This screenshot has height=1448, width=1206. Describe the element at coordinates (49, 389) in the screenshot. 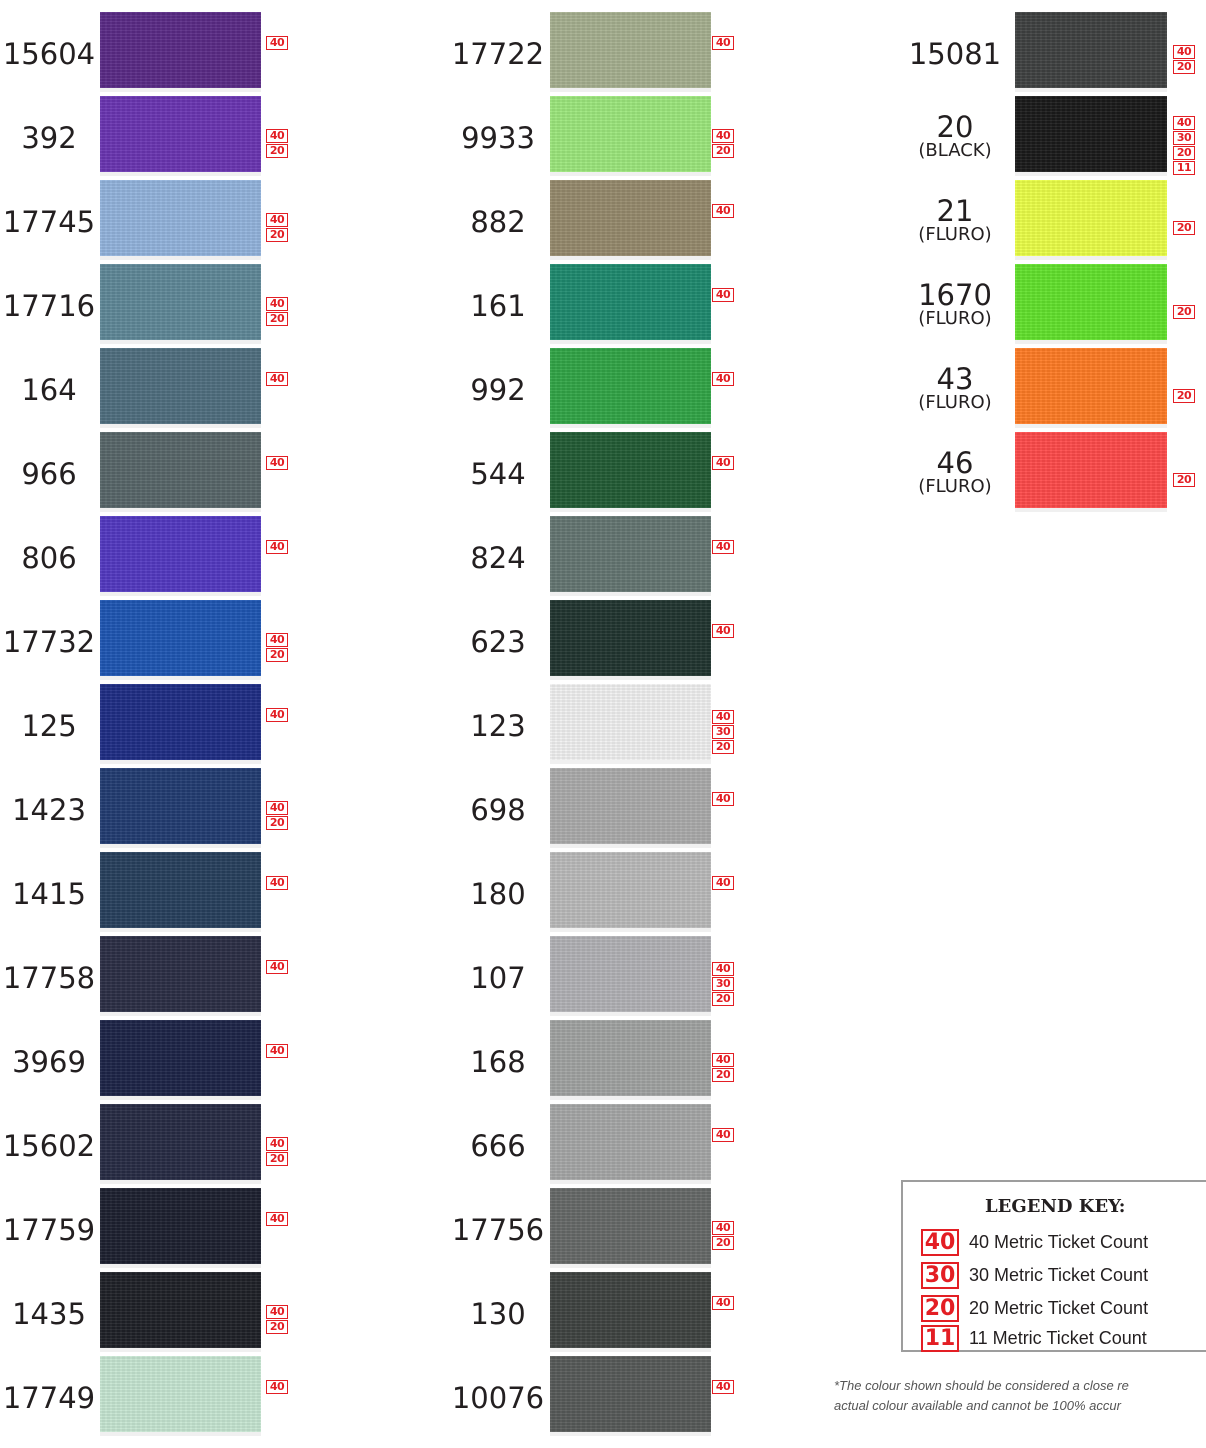

I see `colour-code: 164` at that location.